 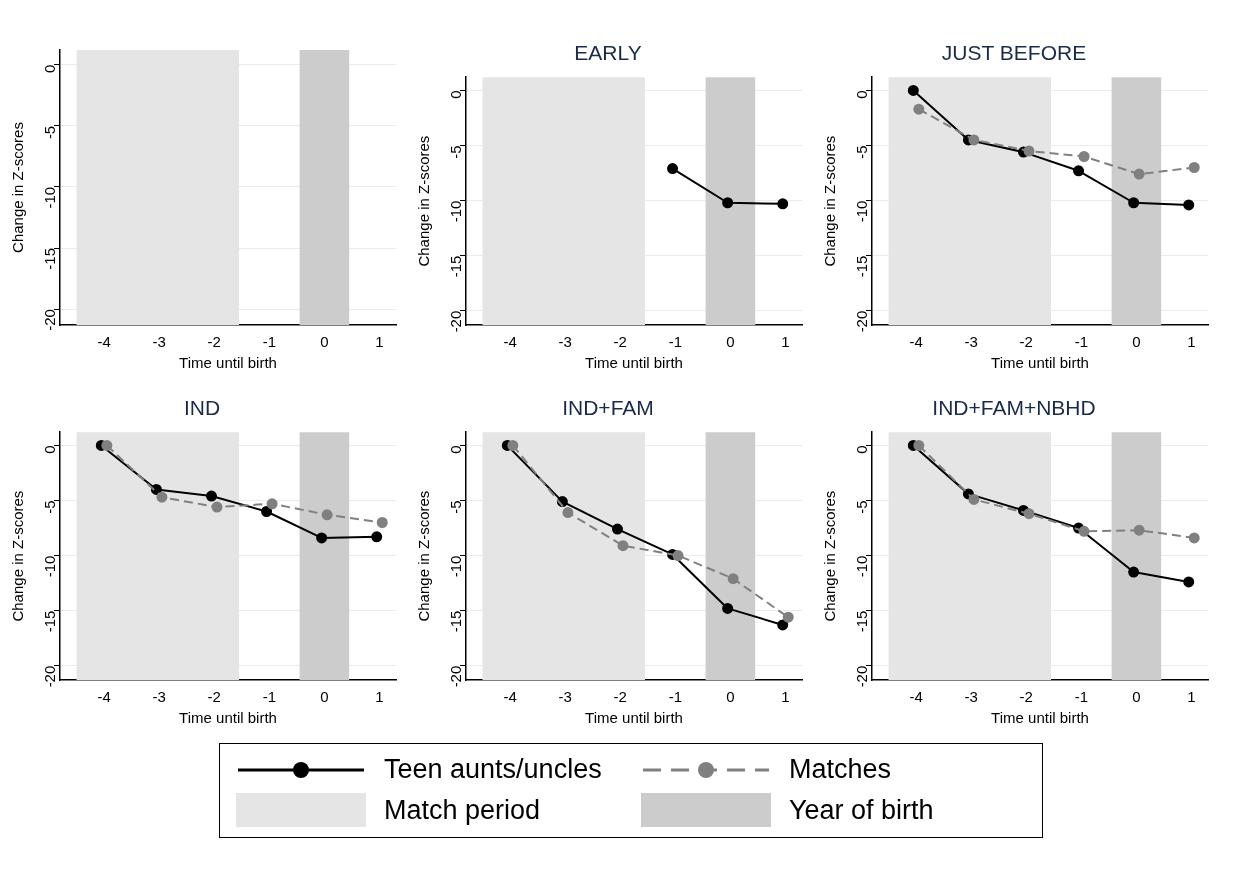 What do you see at coordinates (608, 53) in the screenshot?
I see `chart-title: EARLY` at bounding box center [608, 53].